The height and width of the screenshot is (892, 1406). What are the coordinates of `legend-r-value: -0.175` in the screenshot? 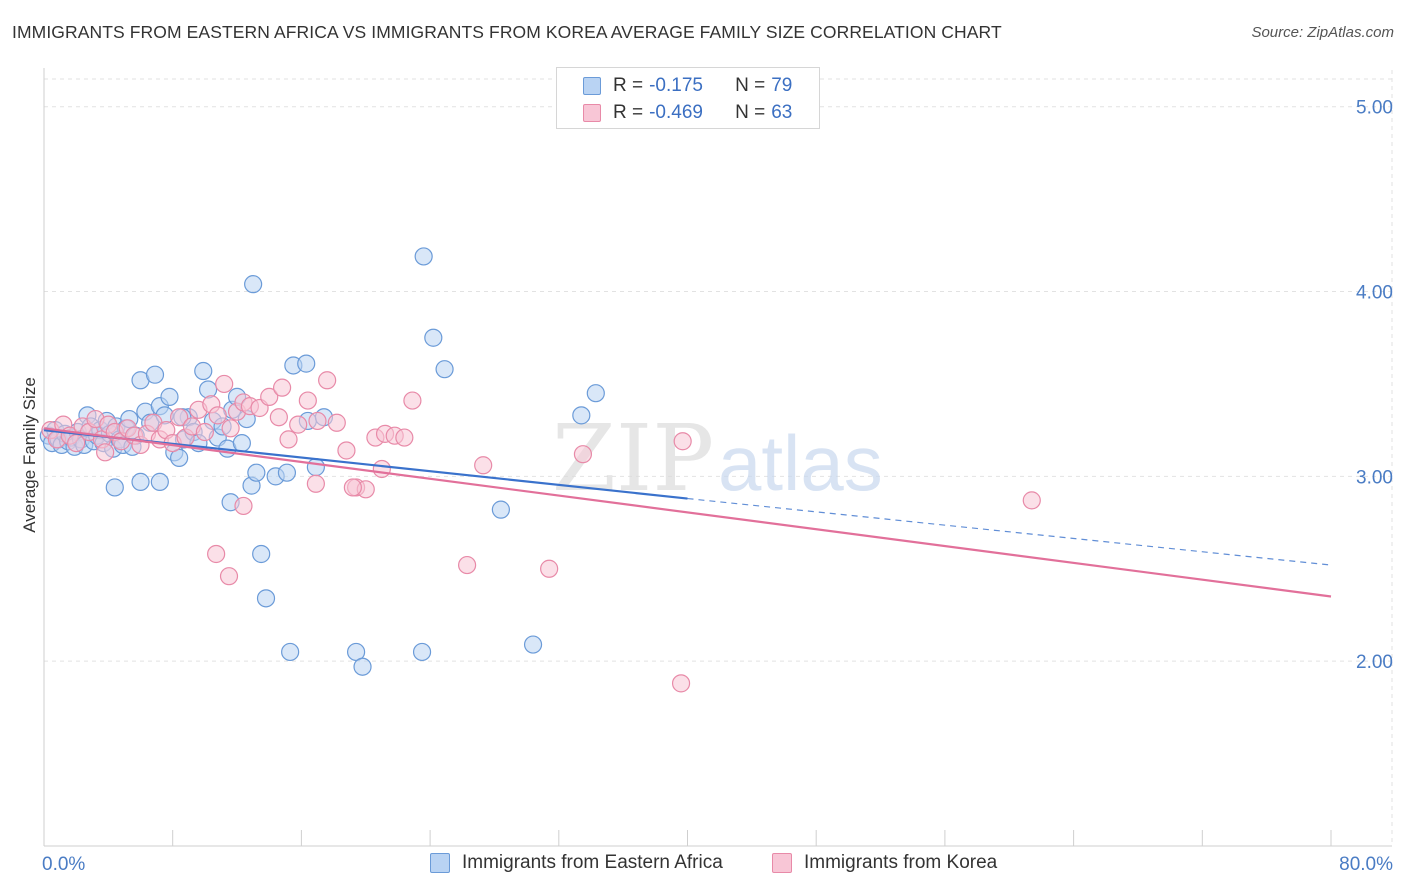 It's located at (676, 85).